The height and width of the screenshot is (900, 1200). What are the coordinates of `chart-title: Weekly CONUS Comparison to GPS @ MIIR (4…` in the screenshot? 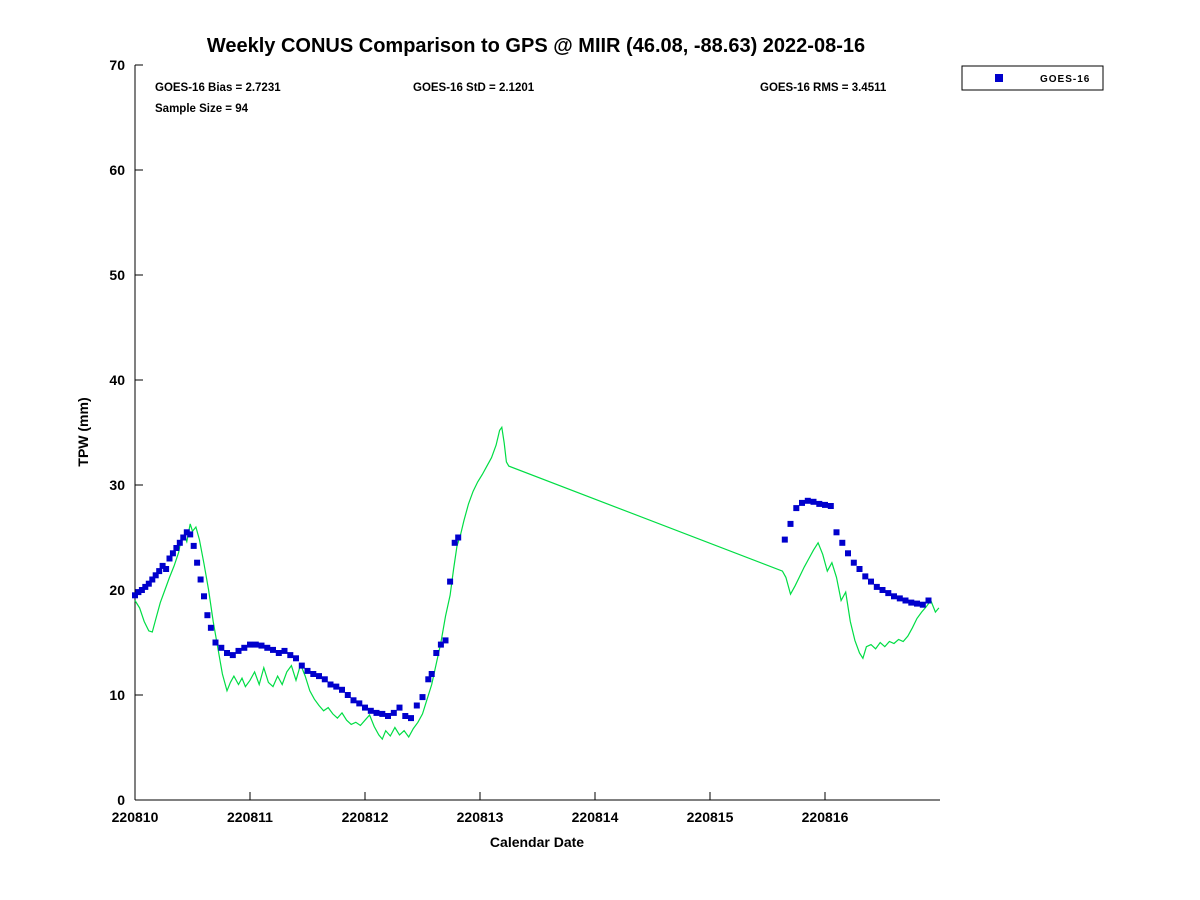 It's located at (536, 46).